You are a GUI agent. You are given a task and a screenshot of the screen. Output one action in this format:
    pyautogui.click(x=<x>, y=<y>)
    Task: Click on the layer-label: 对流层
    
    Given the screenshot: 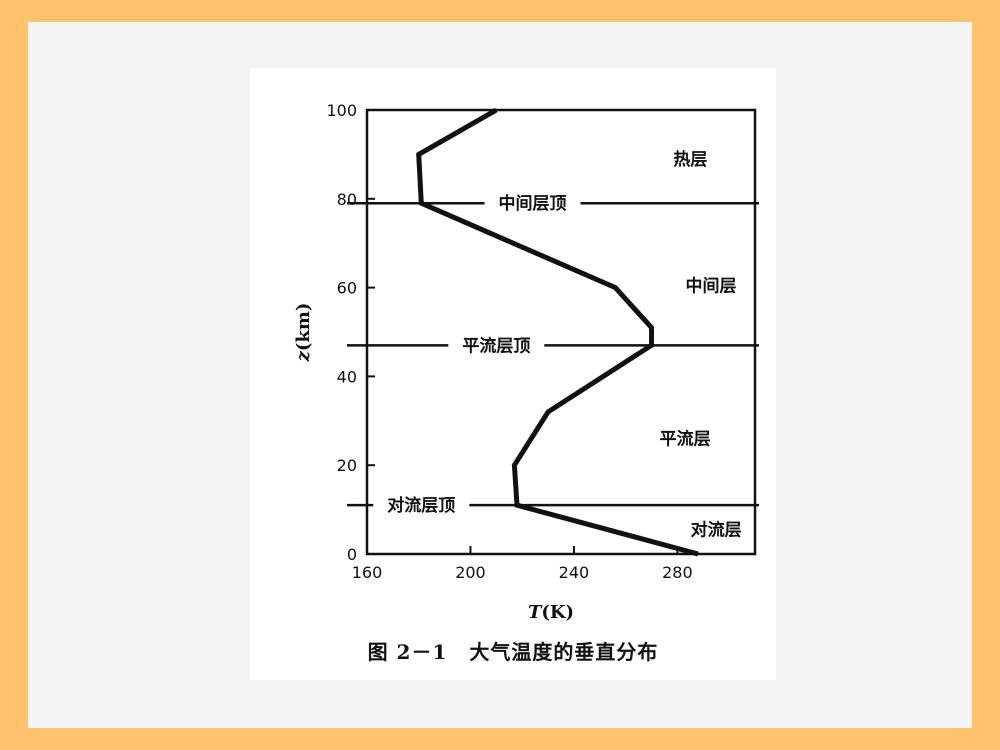 What is the action you would take?
    pyautogui.click(x=716, y=530)
    